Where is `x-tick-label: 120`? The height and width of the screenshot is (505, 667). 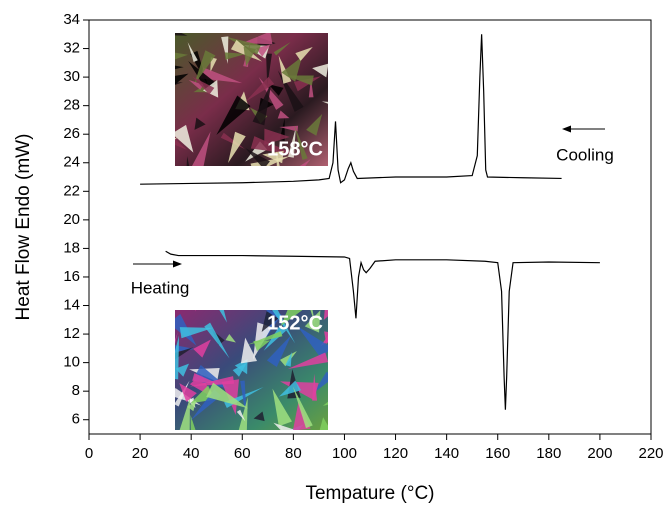 x-tick-label: 120 is located at coordinates (395, 453).